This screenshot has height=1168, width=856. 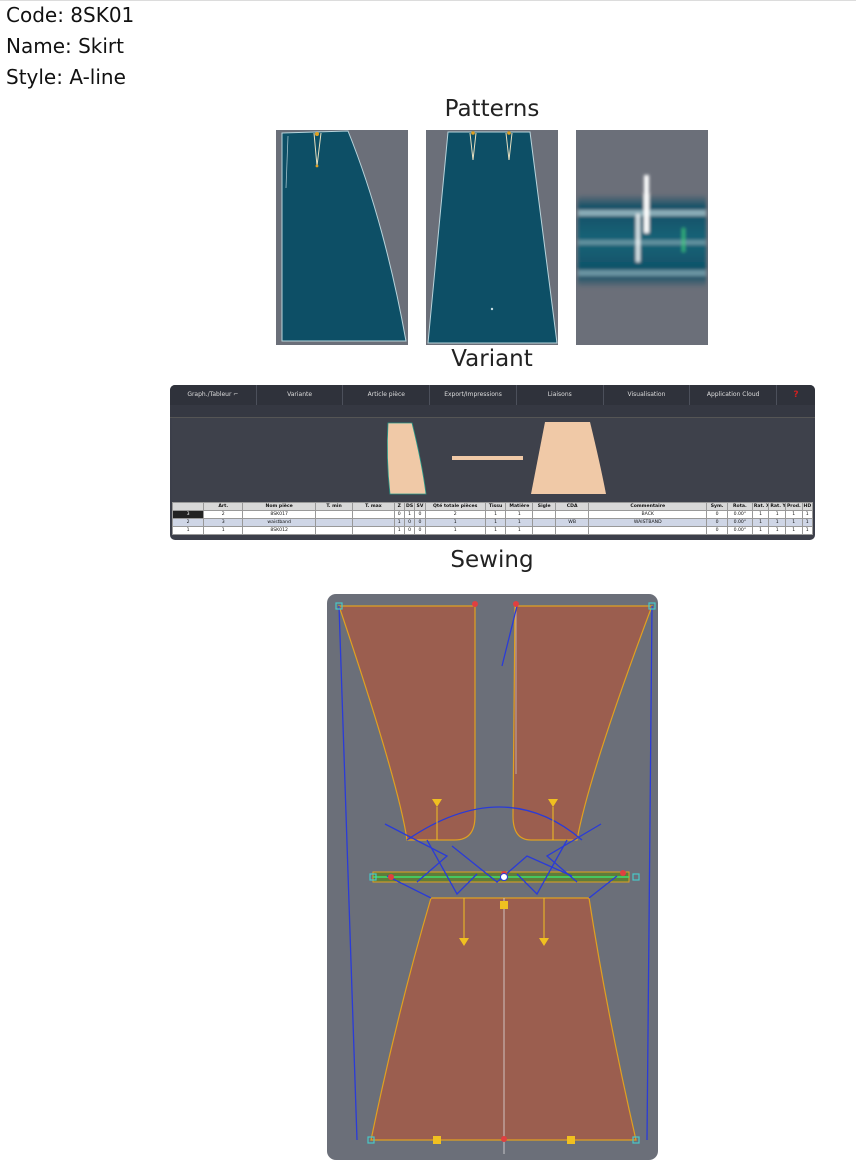 What do you see at coordinates (300, 395) in the screenshot?
I see `menu-variante: Variante` at bounding box center [300, 395].